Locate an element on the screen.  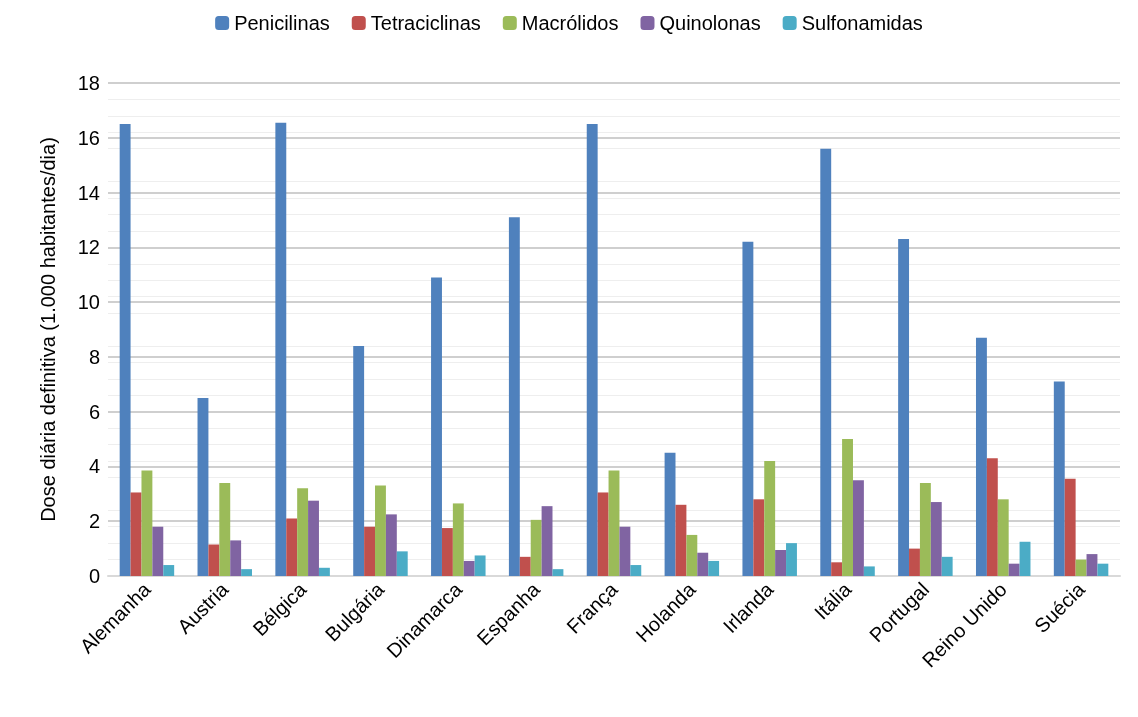
legend-label: Sulfonamidas is located at coordinates (862, 23).